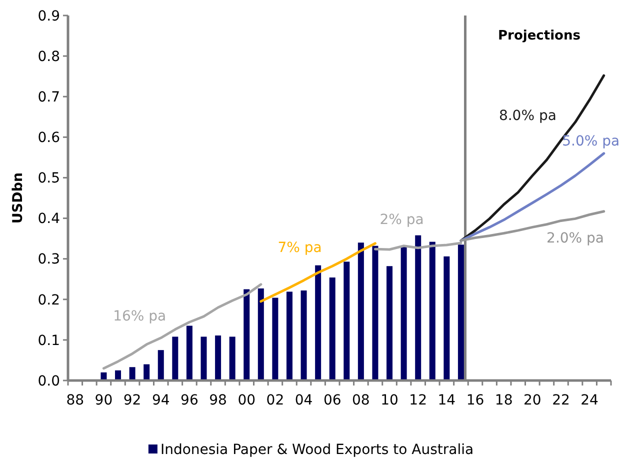 This screenshot has height=459, width=622. Describe the element at coordinates (575, 238) in the screenshot. I see `series-label: 2.0% pa` at that location.